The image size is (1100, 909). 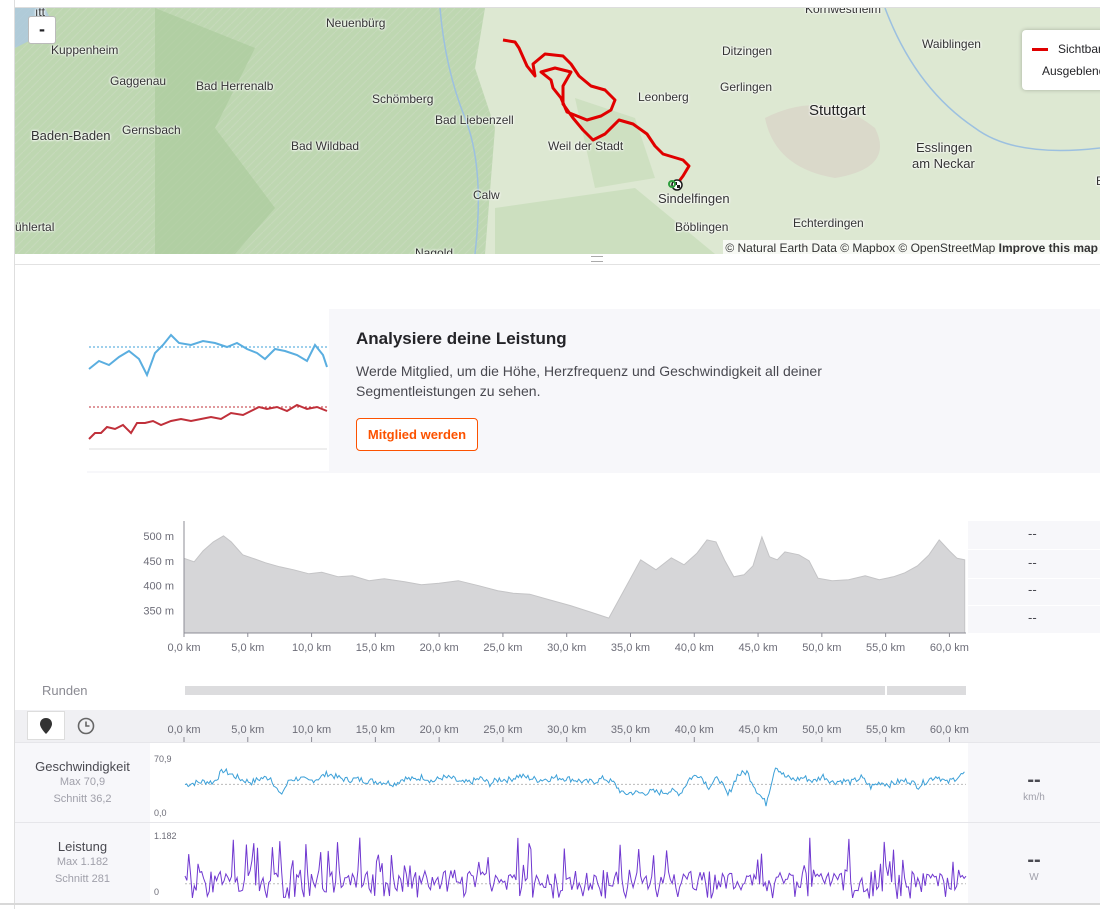 I want to click on upsell-preview-image, so click(x=208, y=390).